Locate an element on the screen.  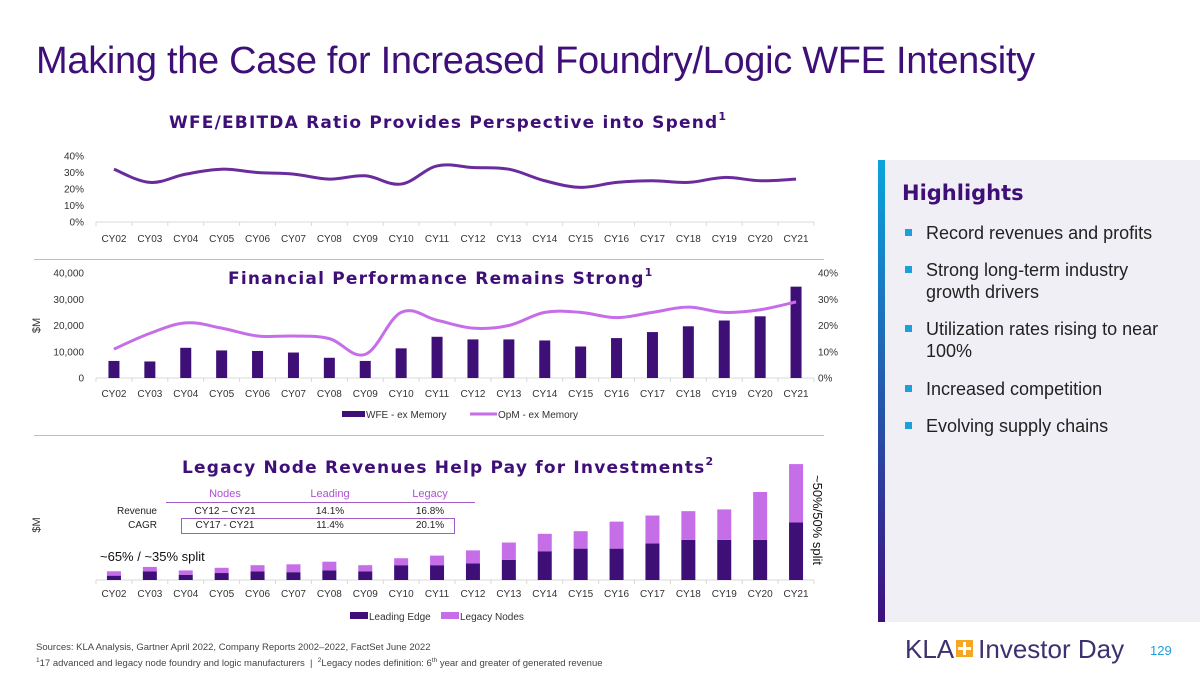
y-tick-label-right: 30% is located at coordinates (828, 300).